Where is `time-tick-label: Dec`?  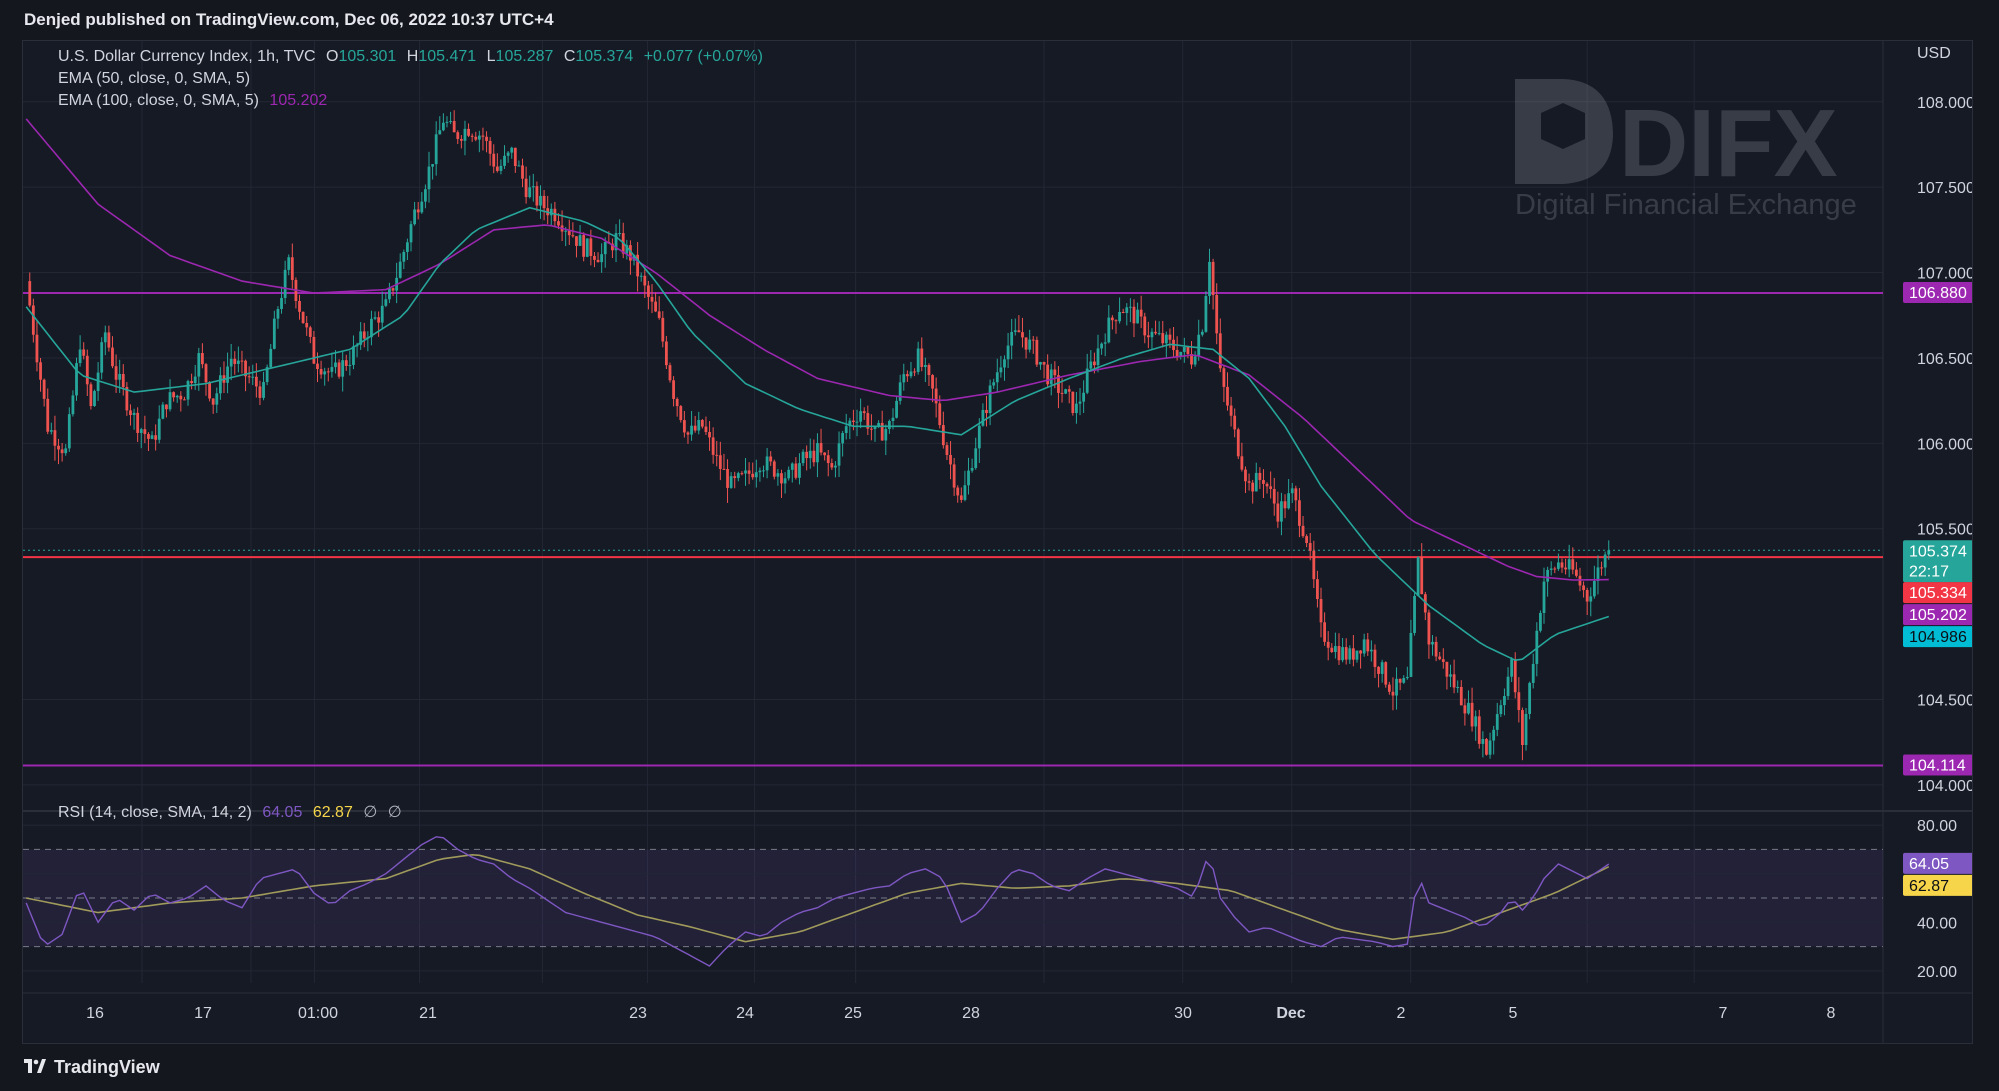
time-tick-label: Dec is located at coordinates (1290, 1013).